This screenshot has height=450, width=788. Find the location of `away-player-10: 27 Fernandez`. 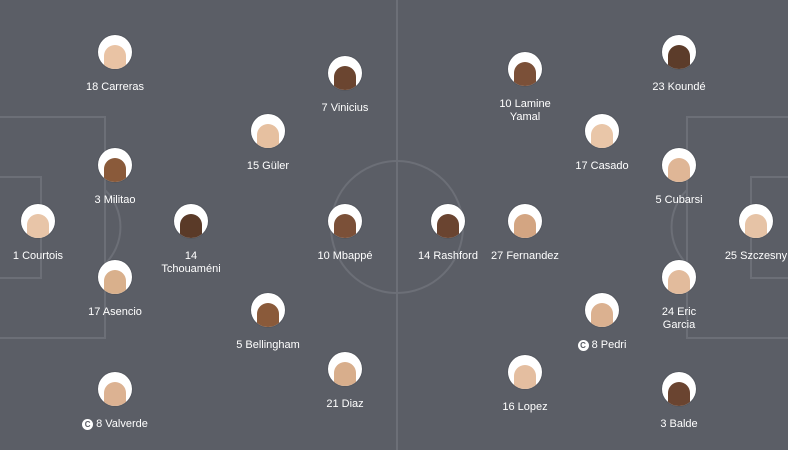

away-player-10: 27 Fernandez is located at coordinates (525, 233).